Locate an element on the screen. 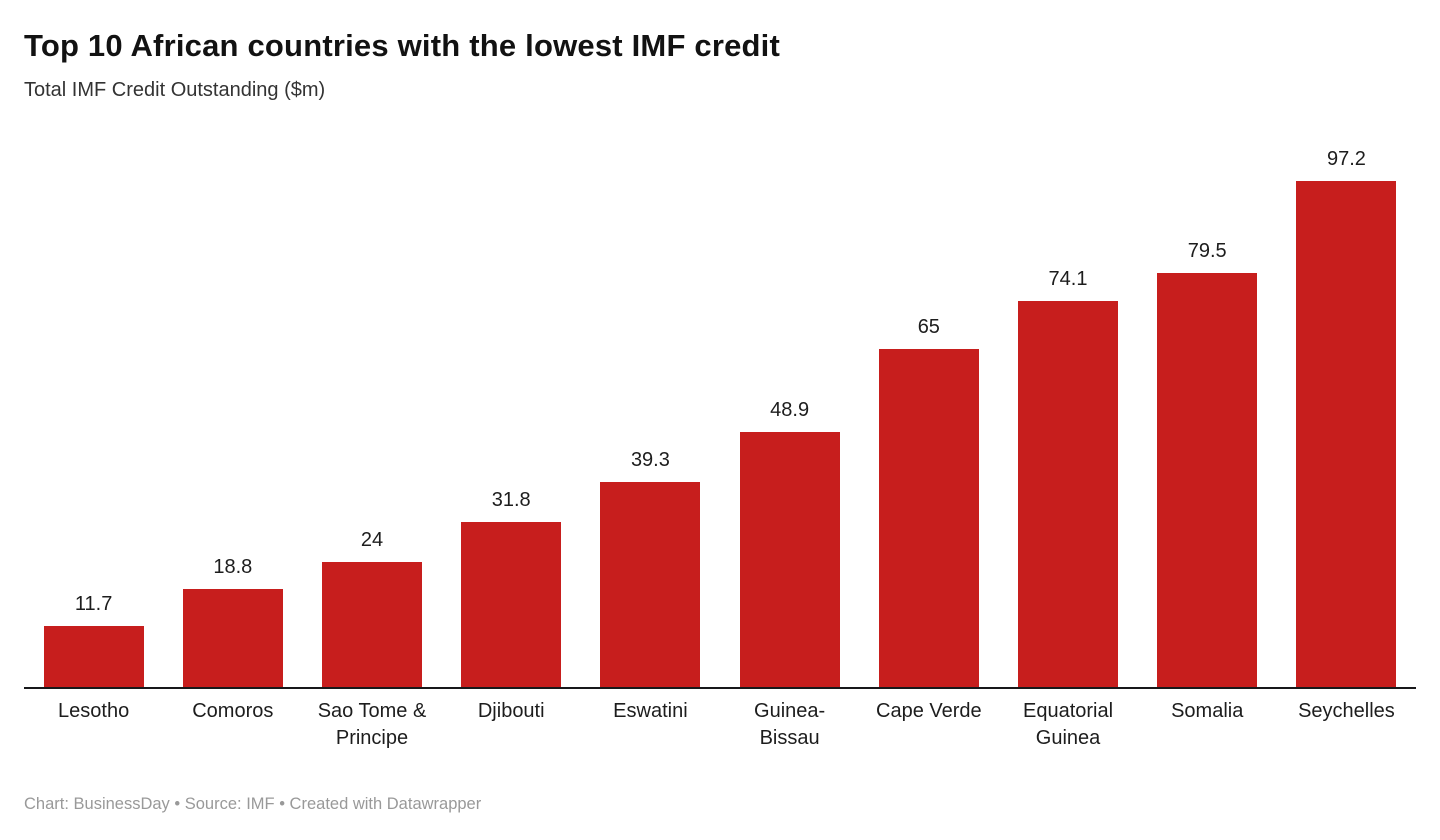 This screenshot has width=1440, height=840. bar-column: 65 is located at coordinates (928, 501).